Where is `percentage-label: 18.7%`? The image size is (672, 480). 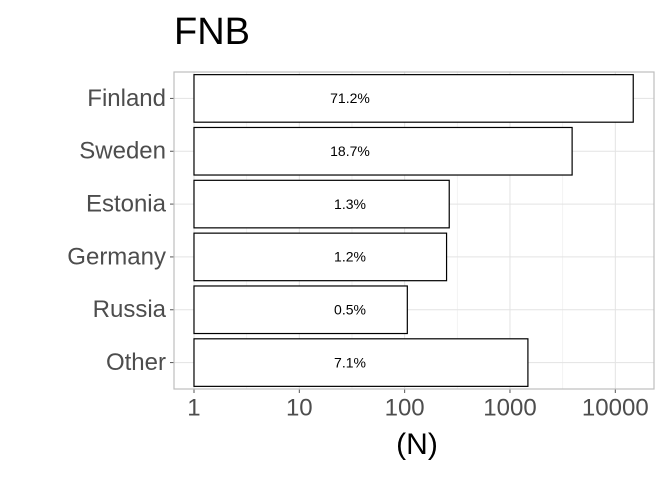 percentage-label: 18.7% is located at coordinates (350, 151).